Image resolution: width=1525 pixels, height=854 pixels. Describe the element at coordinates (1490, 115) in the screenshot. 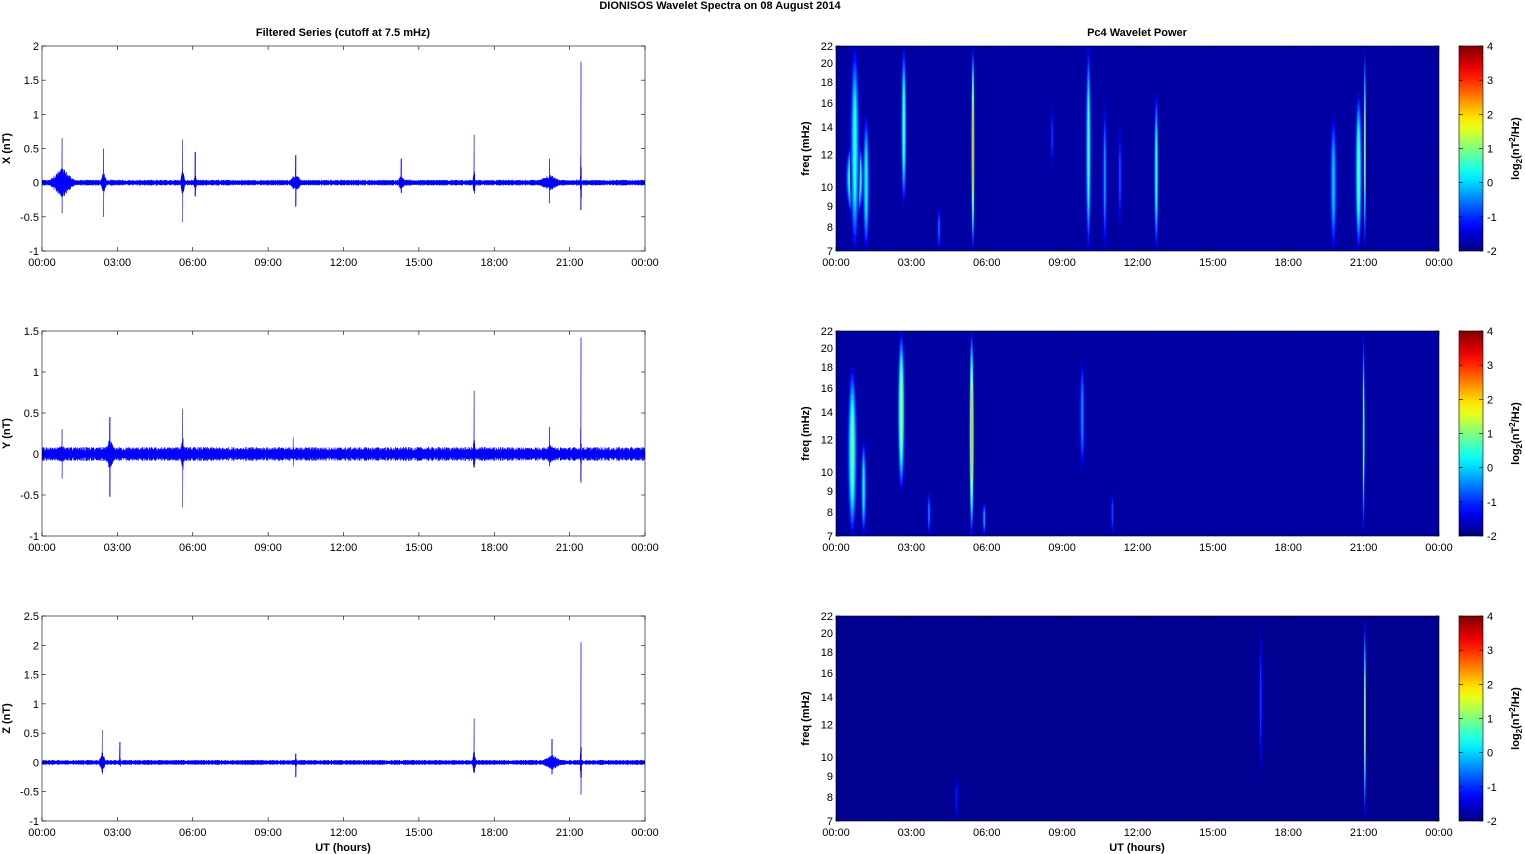

I see `colorbar-tick-label: 2` at that location.